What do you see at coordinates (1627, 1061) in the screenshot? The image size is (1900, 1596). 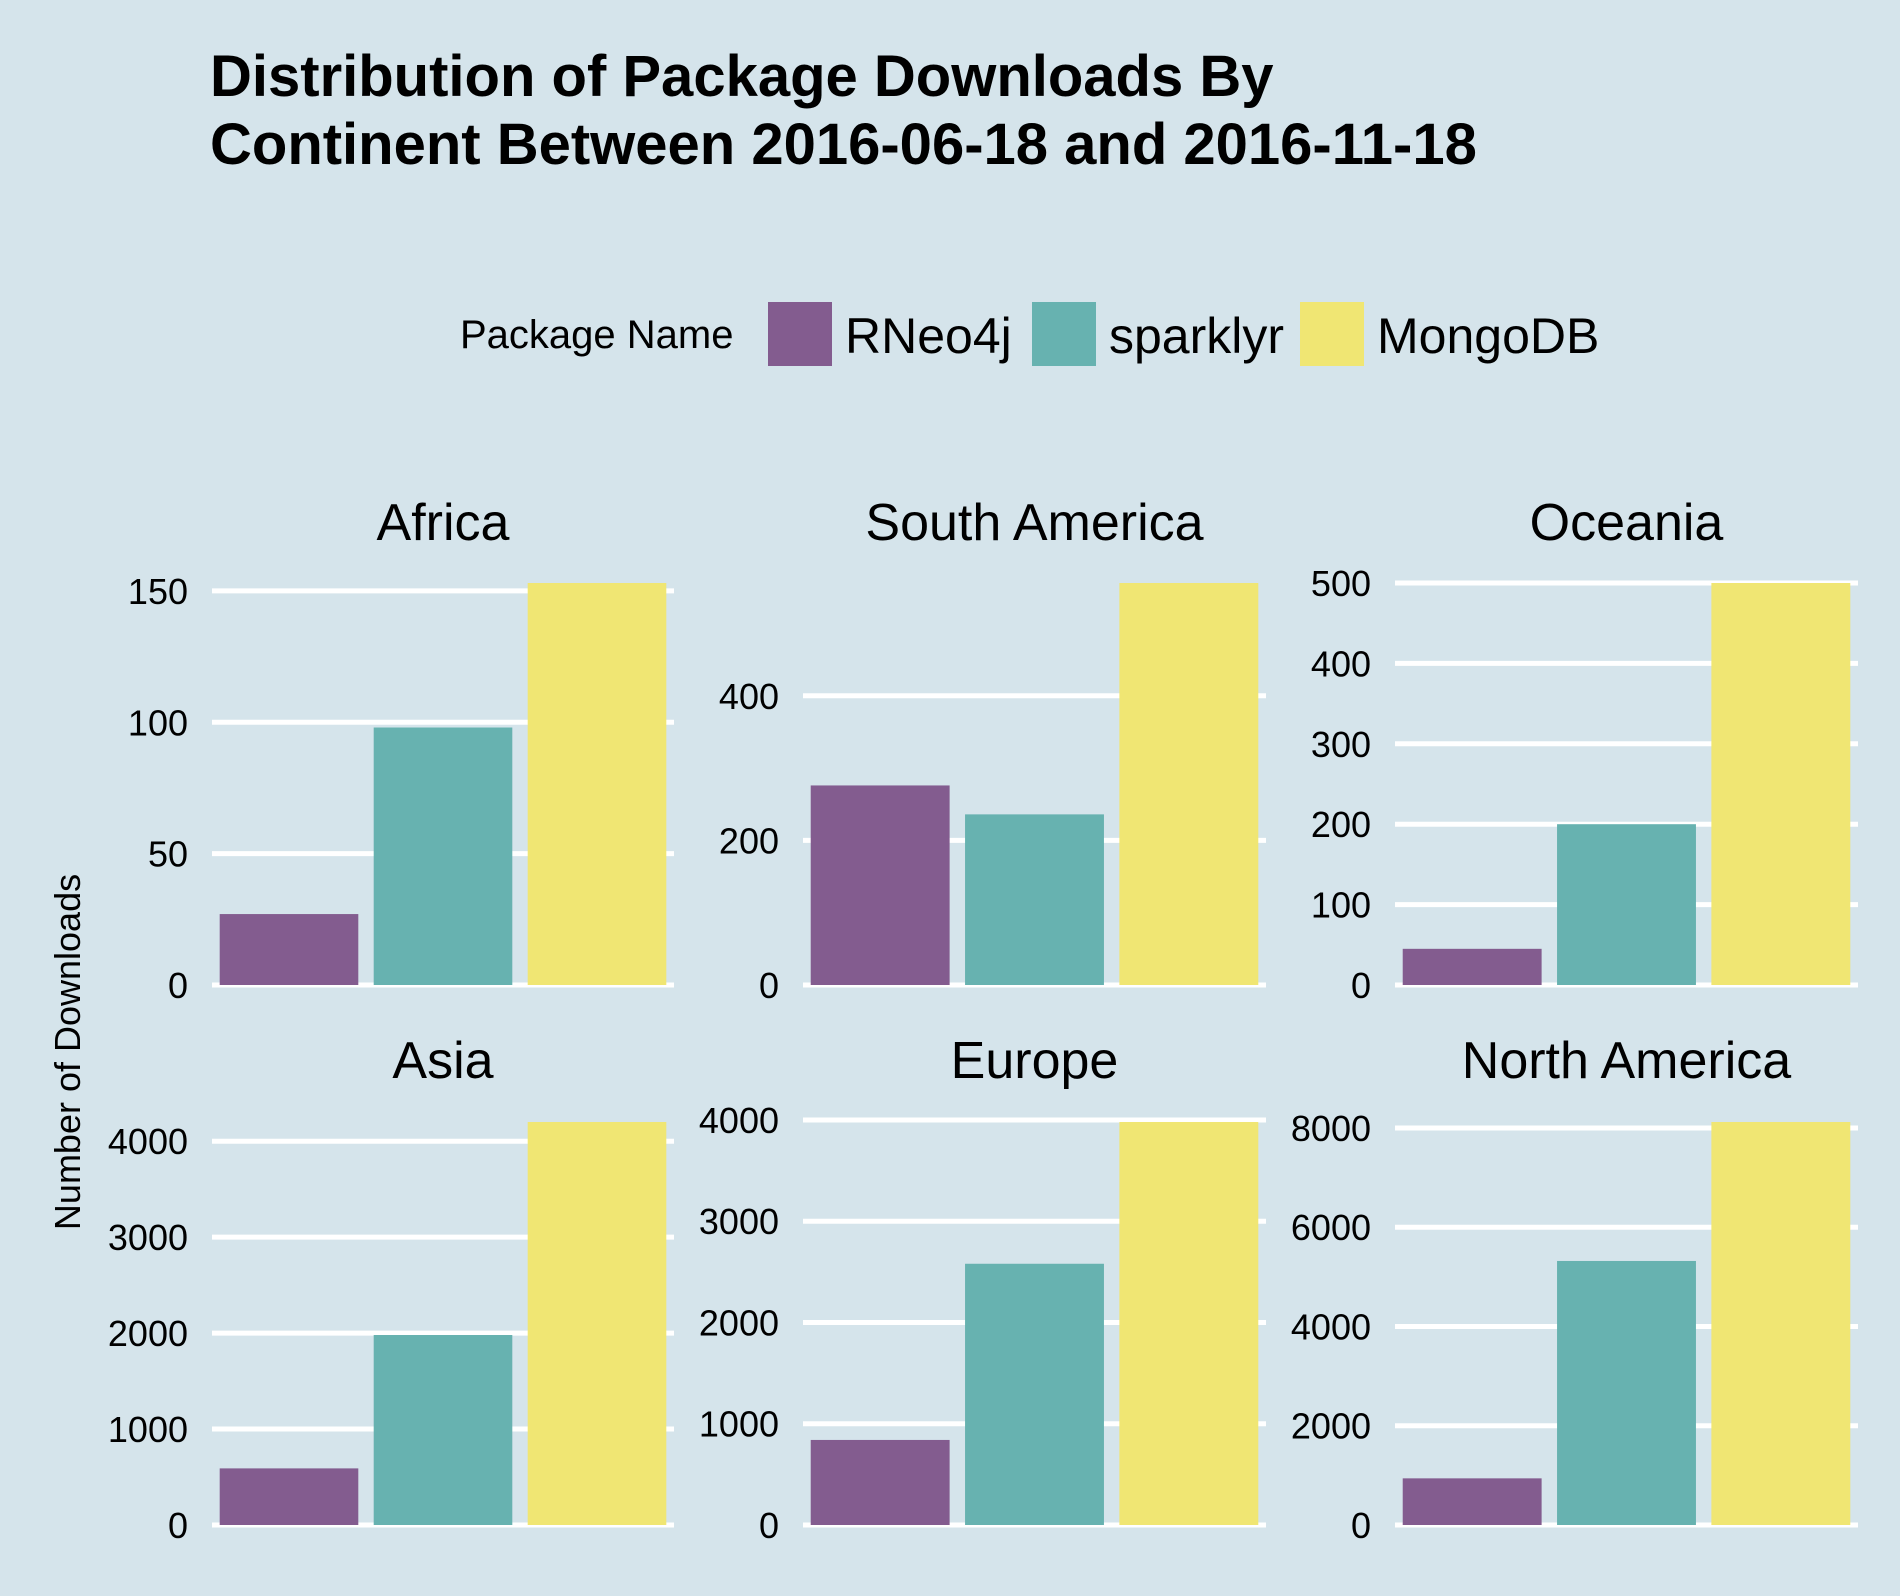 I see `panel-title-north-america: North America` at bounding box center [1627, 1061].